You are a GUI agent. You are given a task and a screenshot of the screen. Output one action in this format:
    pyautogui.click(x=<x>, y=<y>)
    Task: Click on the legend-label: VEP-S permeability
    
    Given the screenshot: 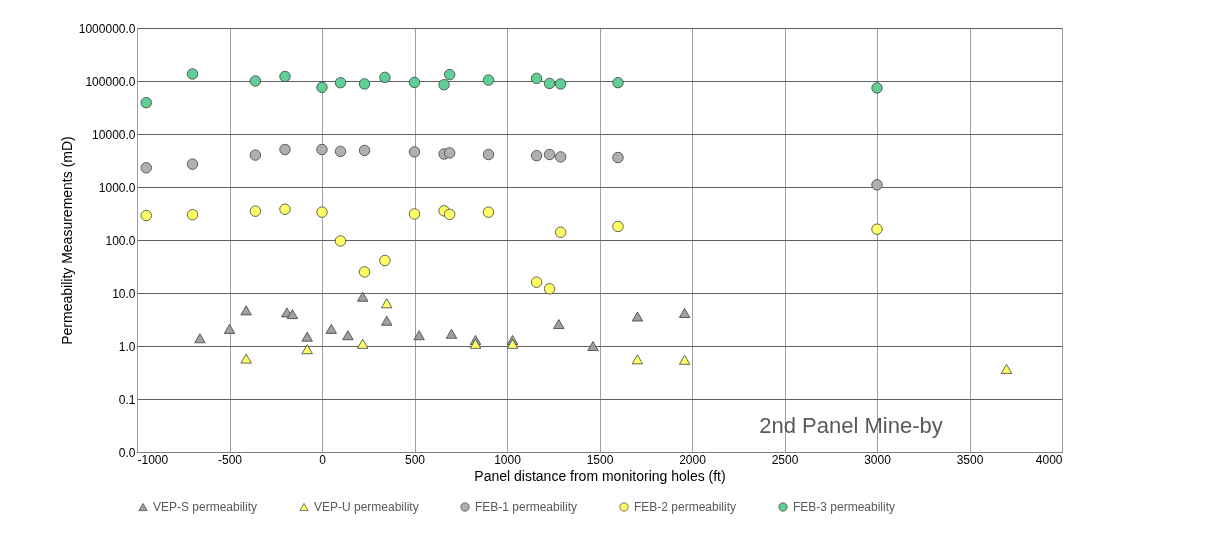 What is the action you would take?
    pyautogui.click(x=205, y=507)
    